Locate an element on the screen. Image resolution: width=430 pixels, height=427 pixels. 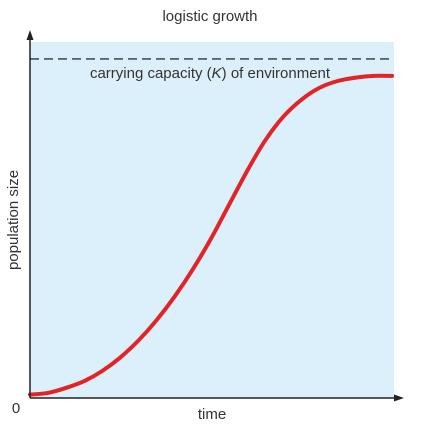
y-axis-label: population size is located at coordinates (13, 220).